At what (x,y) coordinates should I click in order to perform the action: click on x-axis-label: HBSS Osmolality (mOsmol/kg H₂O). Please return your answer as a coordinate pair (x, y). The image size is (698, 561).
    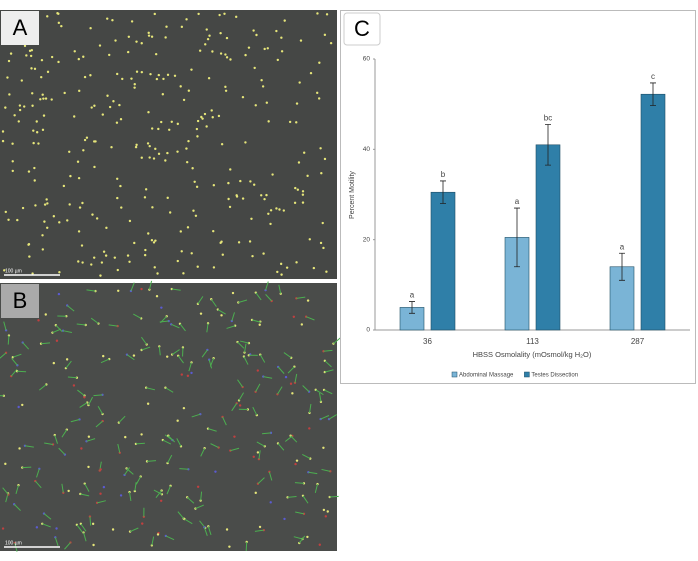
    Looking at the image, I should click on (532, 354).